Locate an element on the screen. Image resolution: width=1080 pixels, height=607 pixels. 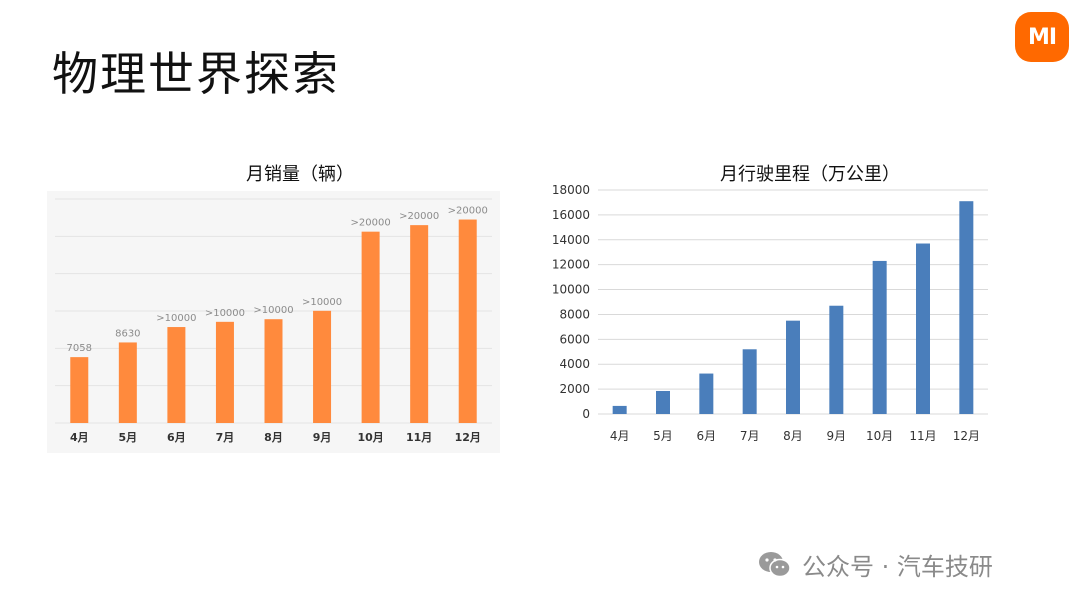
sales-chart-title: 月销量（辆） is located at coordinates (300, 174).